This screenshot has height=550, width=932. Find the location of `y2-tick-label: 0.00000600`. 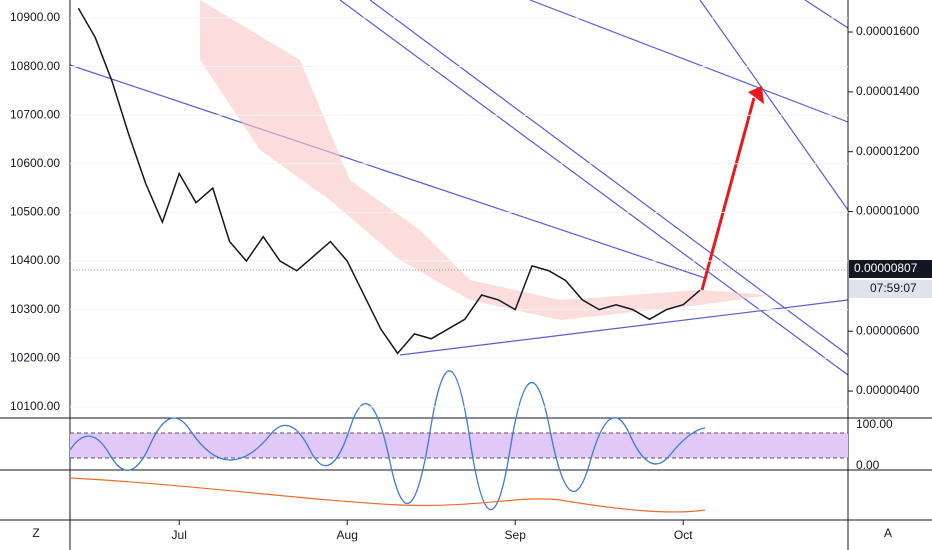

y2-tick-label: 0.00000600 is located at coordinates (888, 330).